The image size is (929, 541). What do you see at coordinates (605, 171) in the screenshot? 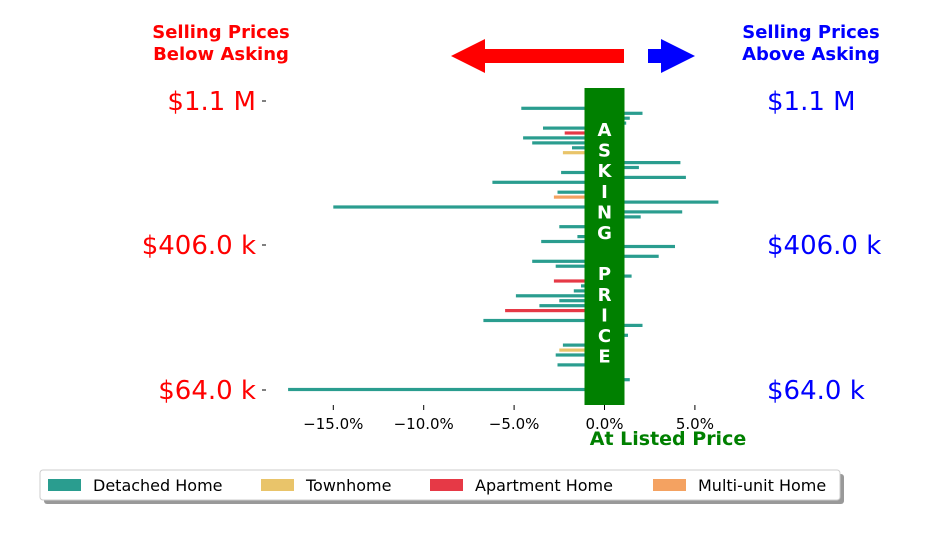
I see `asking-price-letter: K` at bounding box center [605, 171].